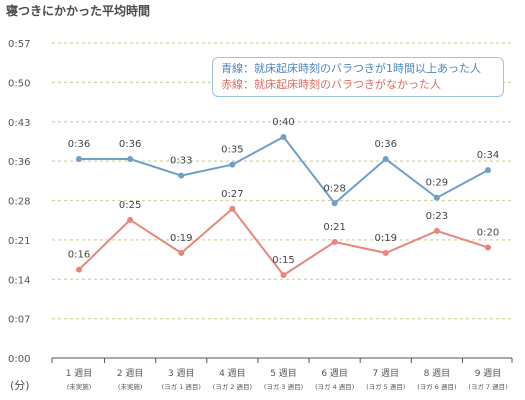  What do you see at coordinates (181, 373) in the screenshot?
I see `x-tick-label: 3 週目` at bounding box center [181, 373].